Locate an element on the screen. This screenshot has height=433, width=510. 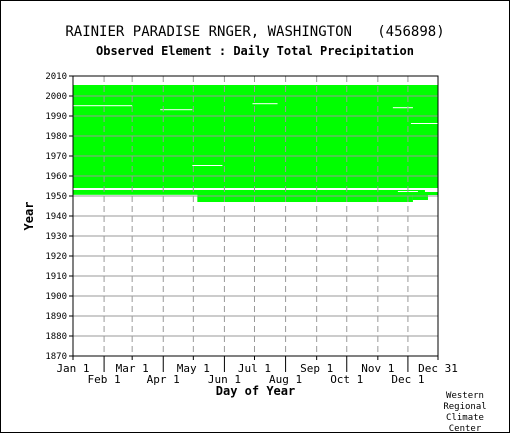
x-tick-label: Nov 1 is located at coordinates (377, 368).